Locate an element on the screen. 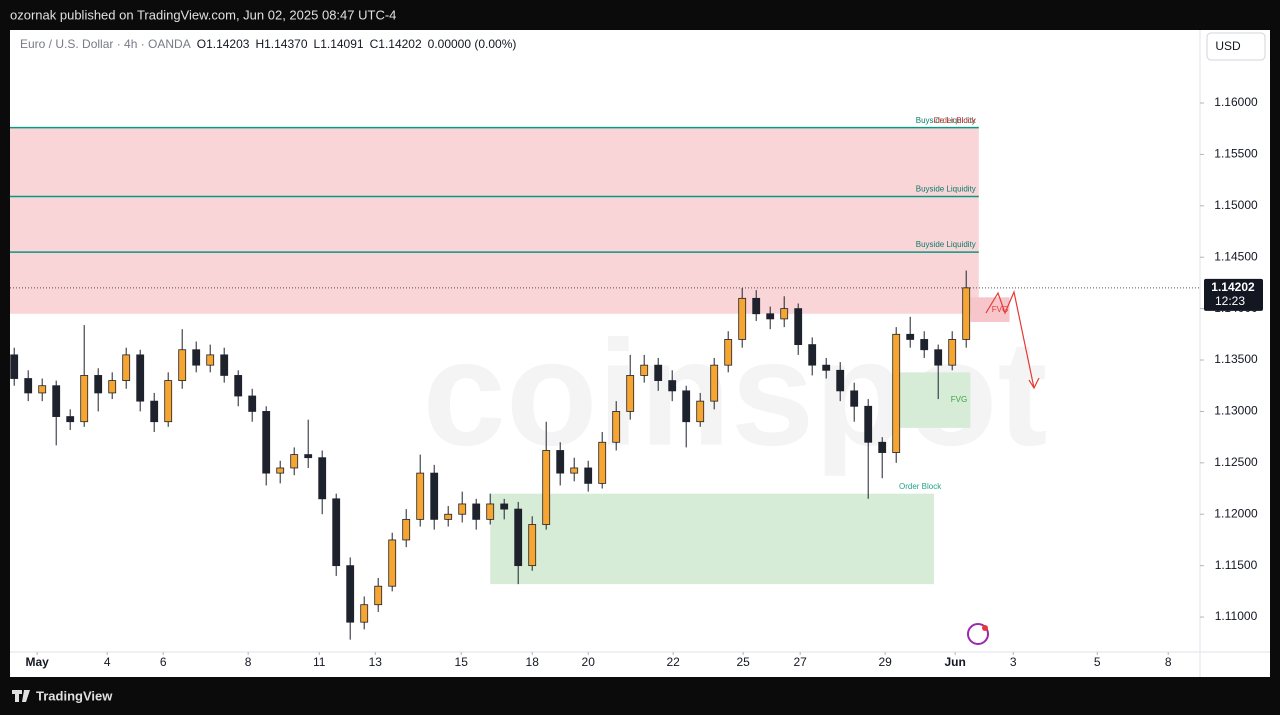 Image resolution: width=1280 pixels, height=715 pixels. x-tick-label: 4 is located at coordinates (107, 662).